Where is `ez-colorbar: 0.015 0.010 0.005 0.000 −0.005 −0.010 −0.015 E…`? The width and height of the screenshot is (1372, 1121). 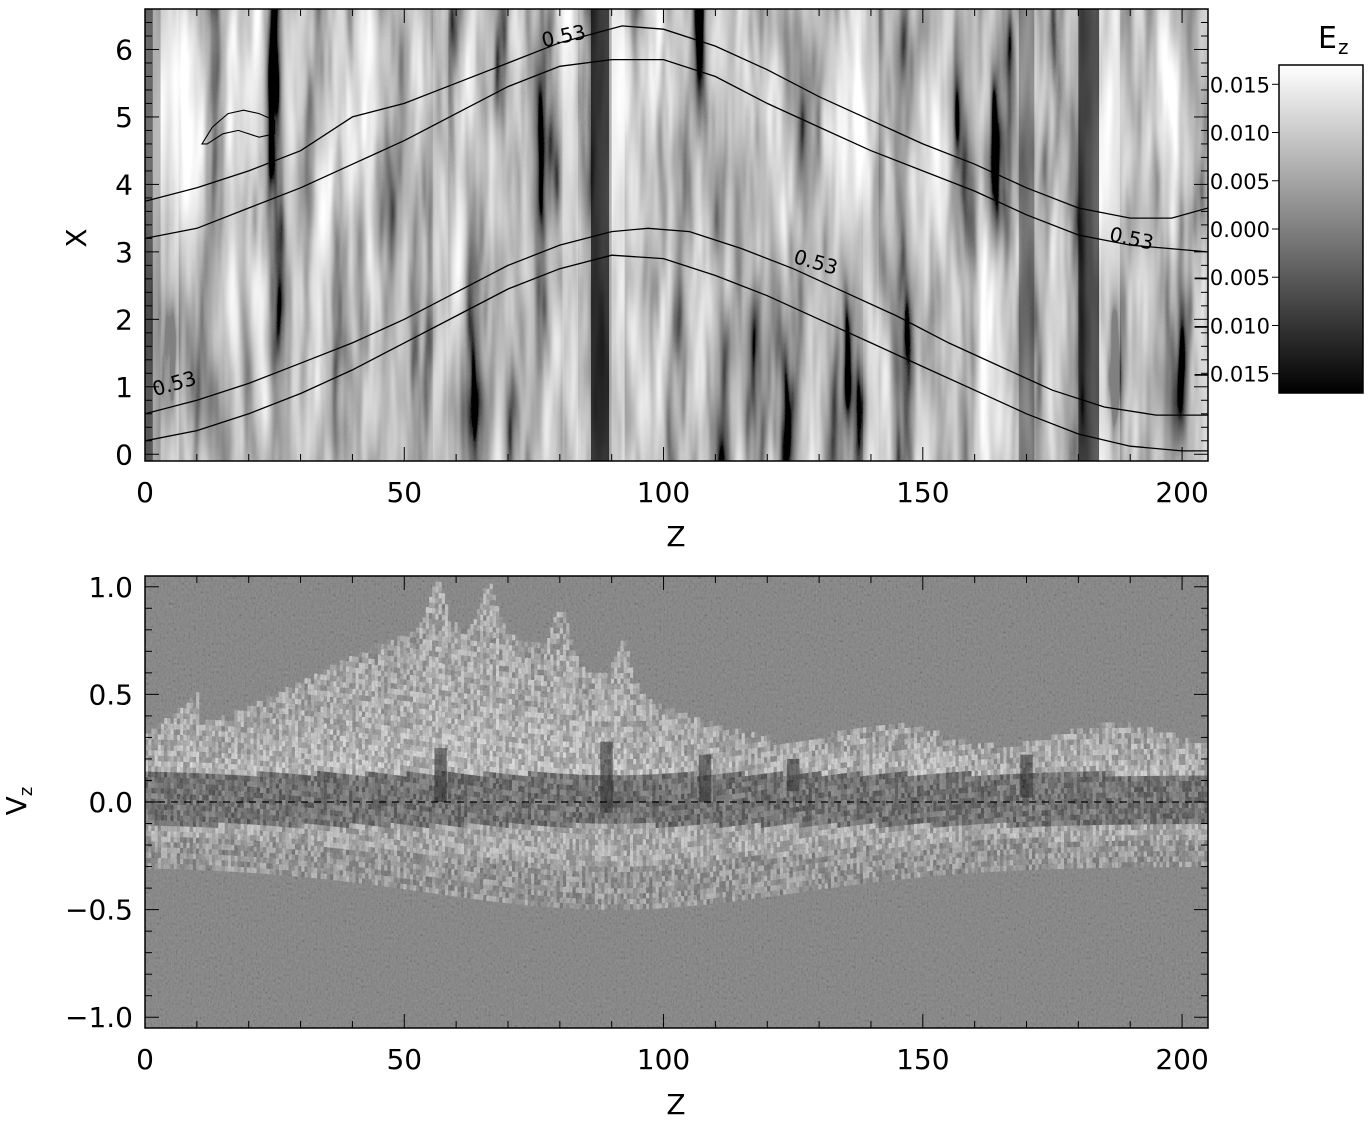
ez-colorbar: 0.015 0.010 0.005 0.000 −0.005 −0.010 −0.015 E… is located at coordinates (1278, 207).